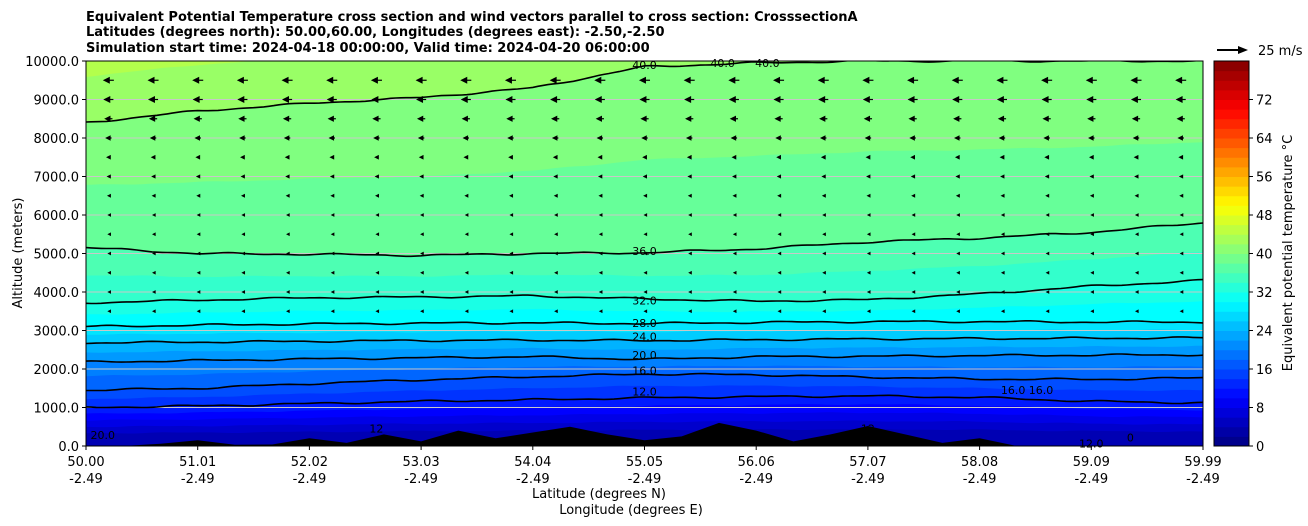 This screenshot has width=1308, height=526. Describe the element at coordinates (310, 479) in the screenshot. I see `x-tick-label-lon: -2.49` at that location.